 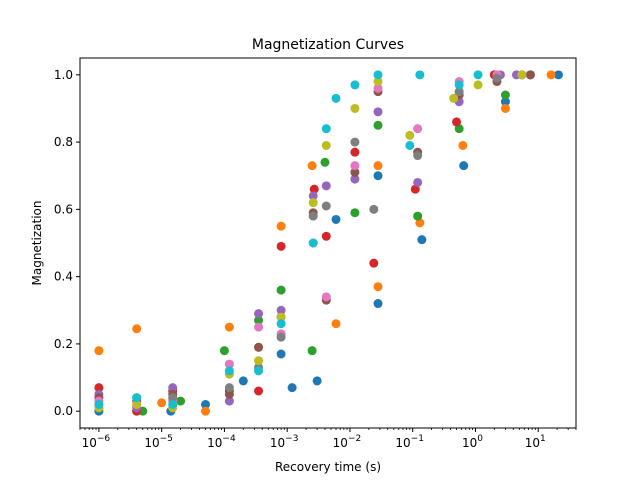 I want to click on y-tick-label: 0.8, so click(x=63, y=142).